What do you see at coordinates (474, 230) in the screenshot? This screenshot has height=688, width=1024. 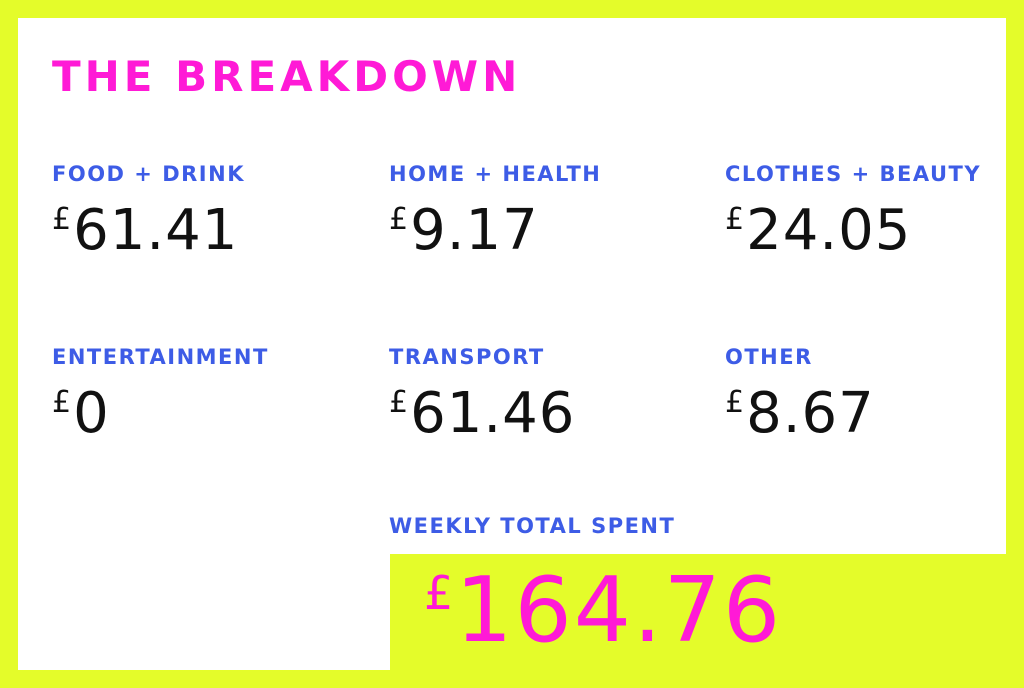 I see `amount-value: 9.17` at bounding box center [474, 230].